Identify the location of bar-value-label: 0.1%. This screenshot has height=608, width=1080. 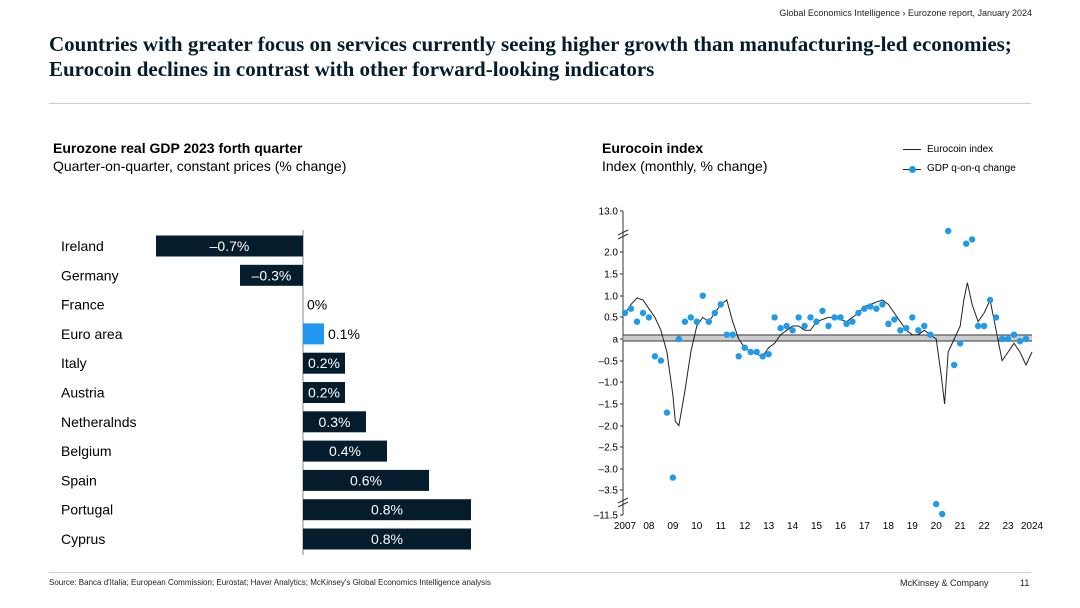
(344, 334).